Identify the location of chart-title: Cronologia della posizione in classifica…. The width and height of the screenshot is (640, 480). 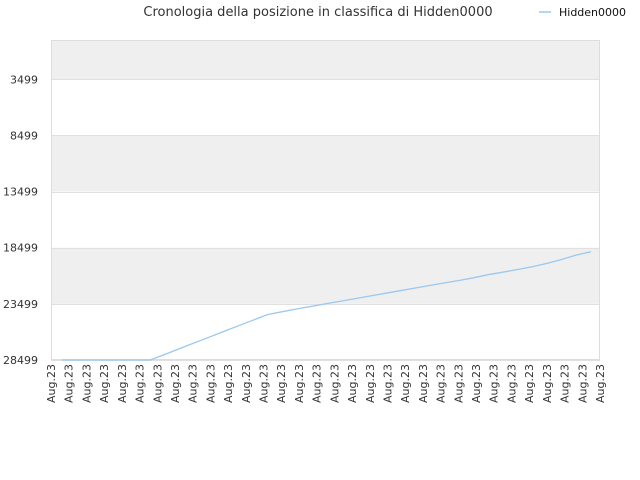
(317, 12).